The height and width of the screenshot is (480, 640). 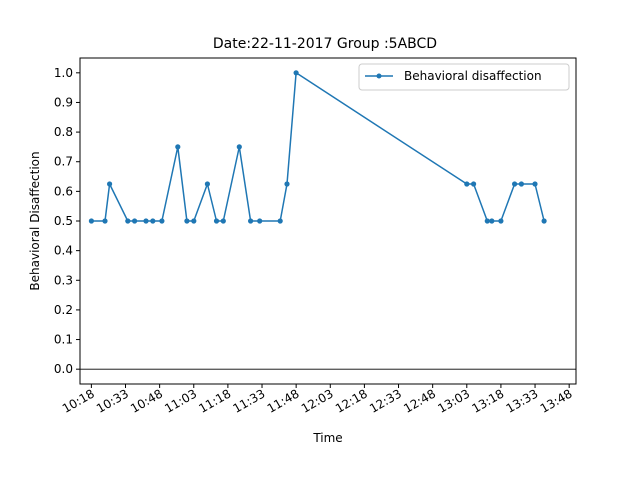 I want to click on y-tick-label: 0.3, so click(x=63, y=280).